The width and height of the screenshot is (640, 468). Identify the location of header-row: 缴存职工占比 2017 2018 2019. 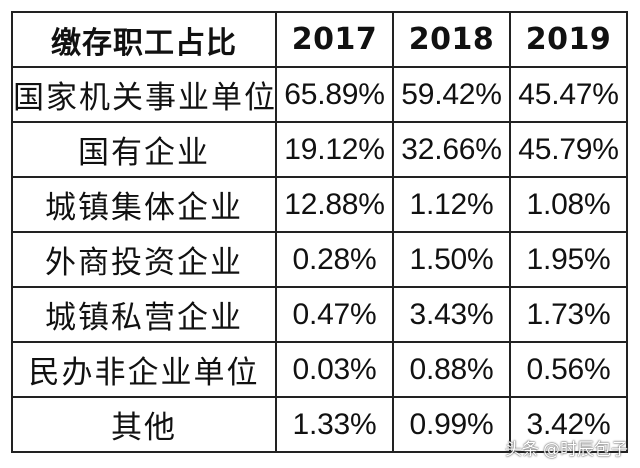
(319, 39).